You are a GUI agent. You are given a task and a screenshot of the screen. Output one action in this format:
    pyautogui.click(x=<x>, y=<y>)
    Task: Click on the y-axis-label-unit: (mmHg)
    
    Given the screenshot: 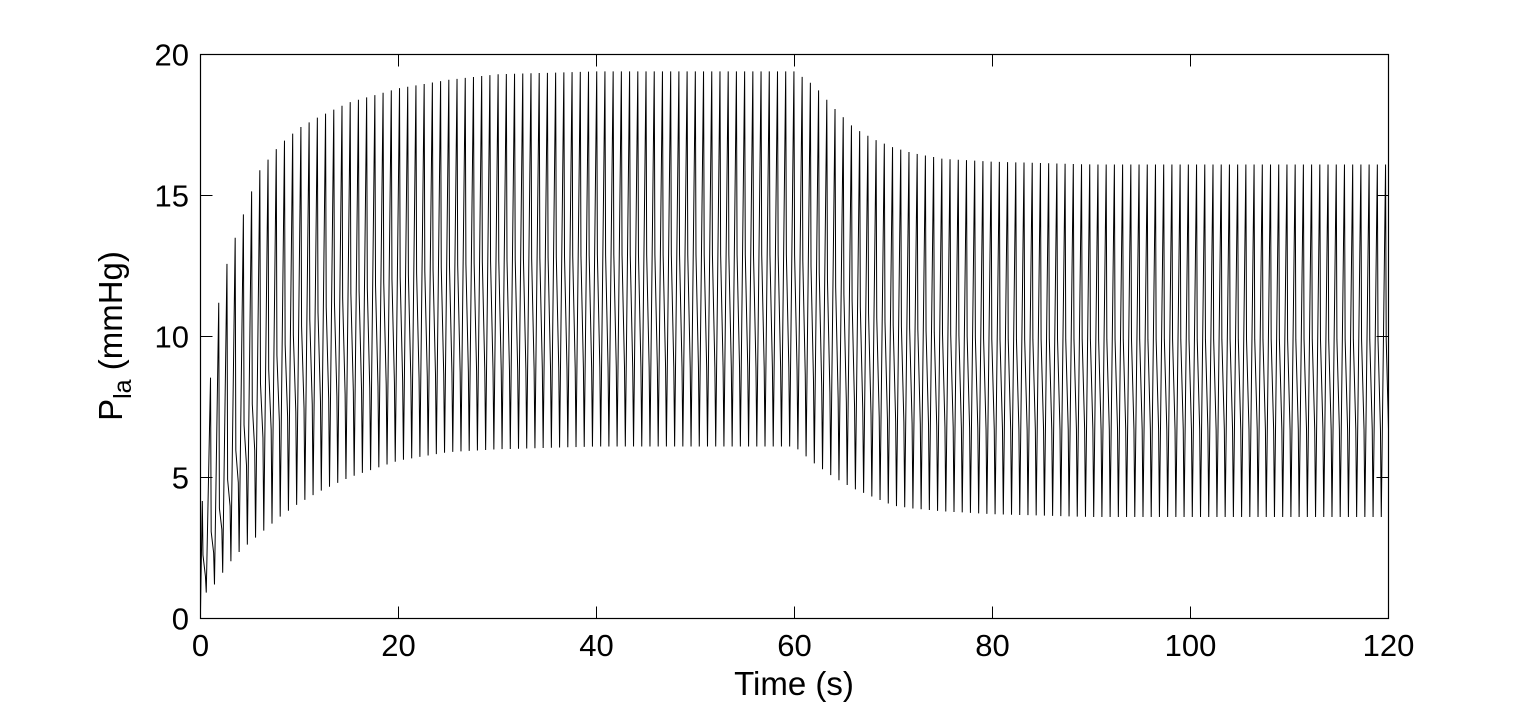 What is the action you would take?
    pyautogui.click(x=110, y=315)
    